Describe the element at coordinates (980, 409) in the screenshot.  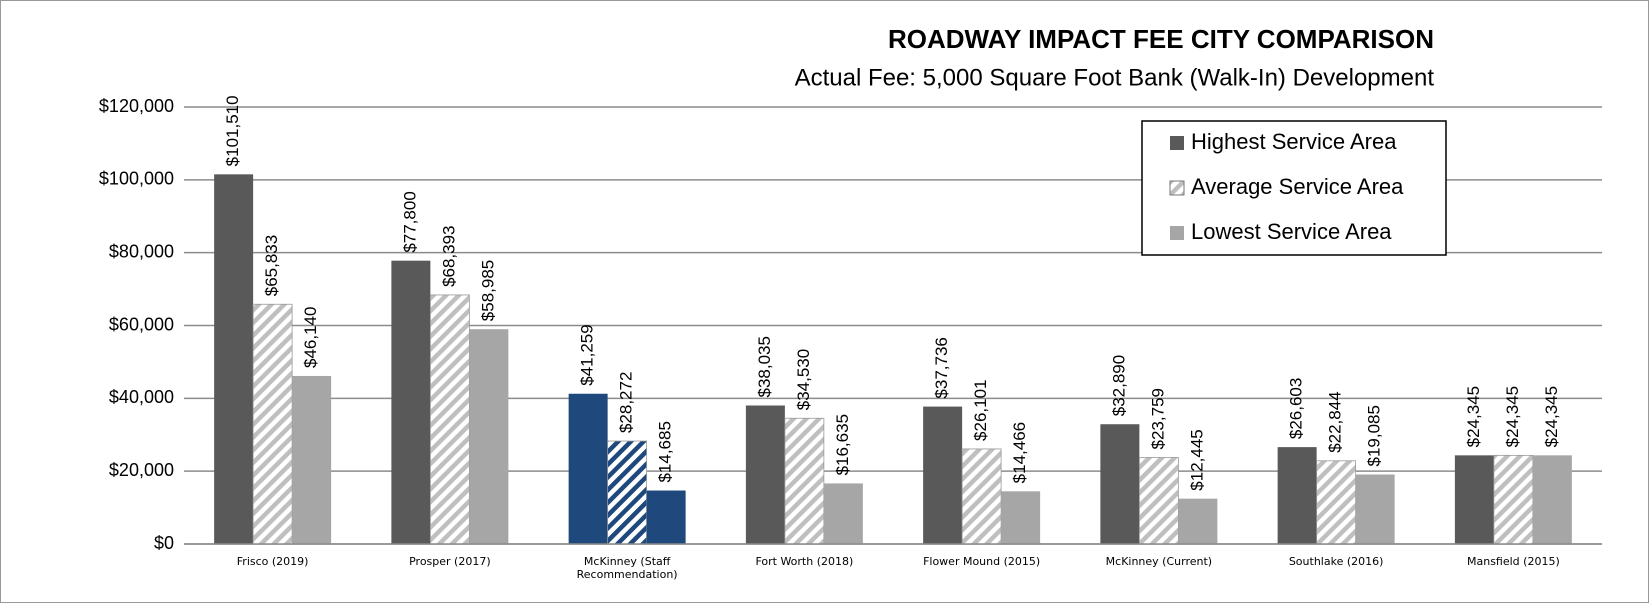
I see `value-label: $26,101` at that location.